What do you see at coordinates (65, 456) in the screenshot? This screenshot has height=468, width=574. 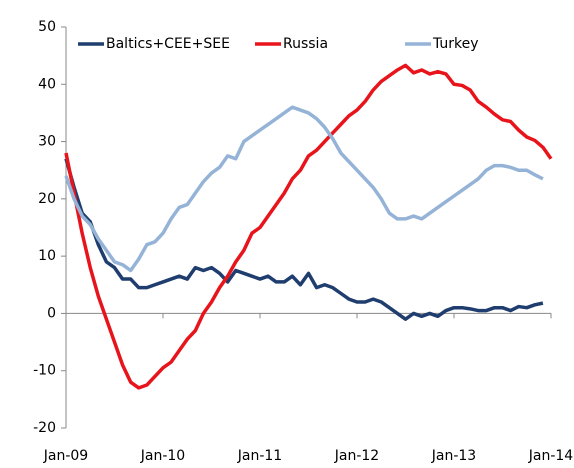 I see `x-tick-label: Jan-09` at bounding box center [65, 456].